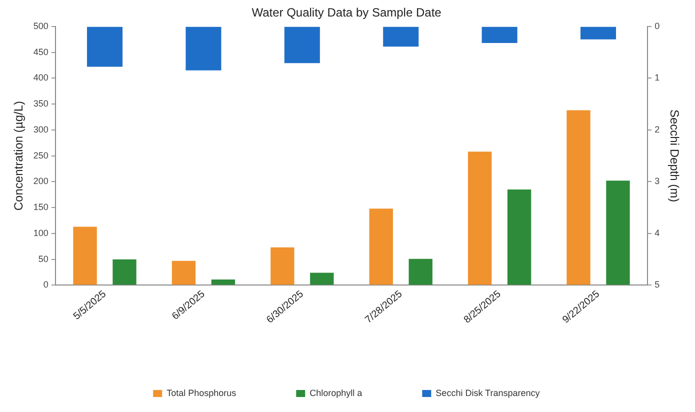  What do you see at coordinates (488, 393) in the screenshot?
I see `legend-label: Secchi Disk Transparency` at bounding box center [488, 393].